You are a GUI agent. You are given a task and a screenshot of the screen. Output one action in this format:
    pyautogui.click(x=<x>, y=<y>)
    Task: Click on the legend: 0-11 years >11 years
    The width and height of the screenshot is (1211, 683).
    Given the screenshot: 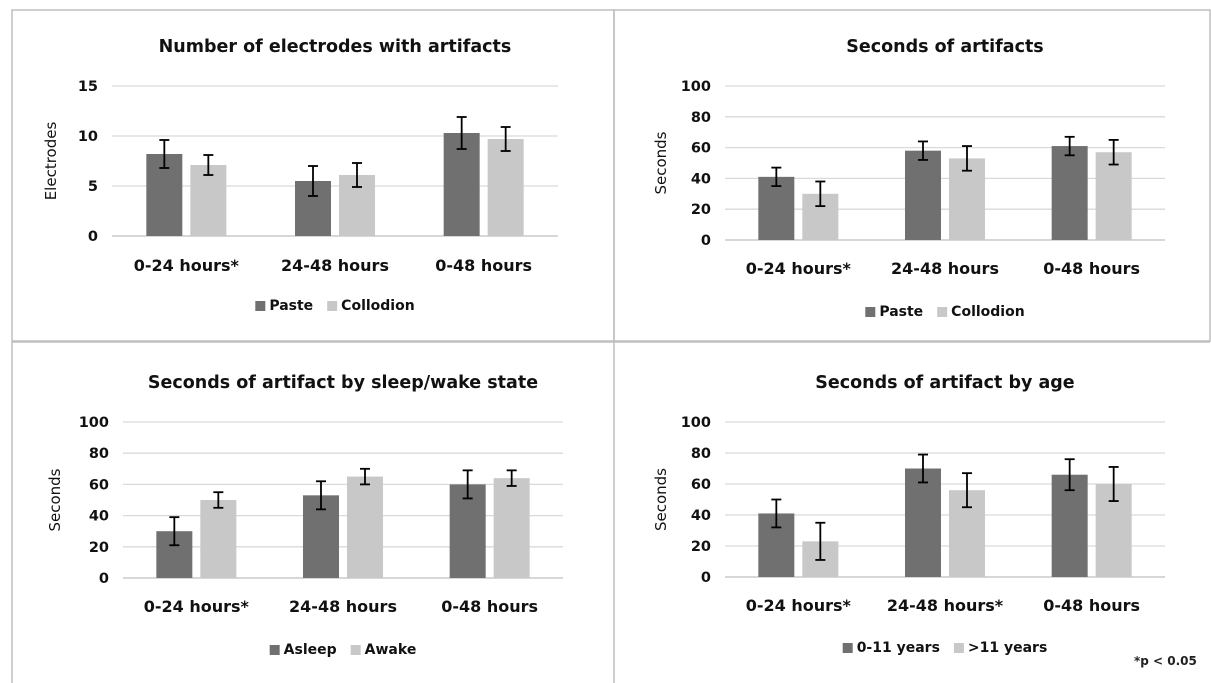 What is the action you would take?
    pyautogui.click(x=944, y=648)
    